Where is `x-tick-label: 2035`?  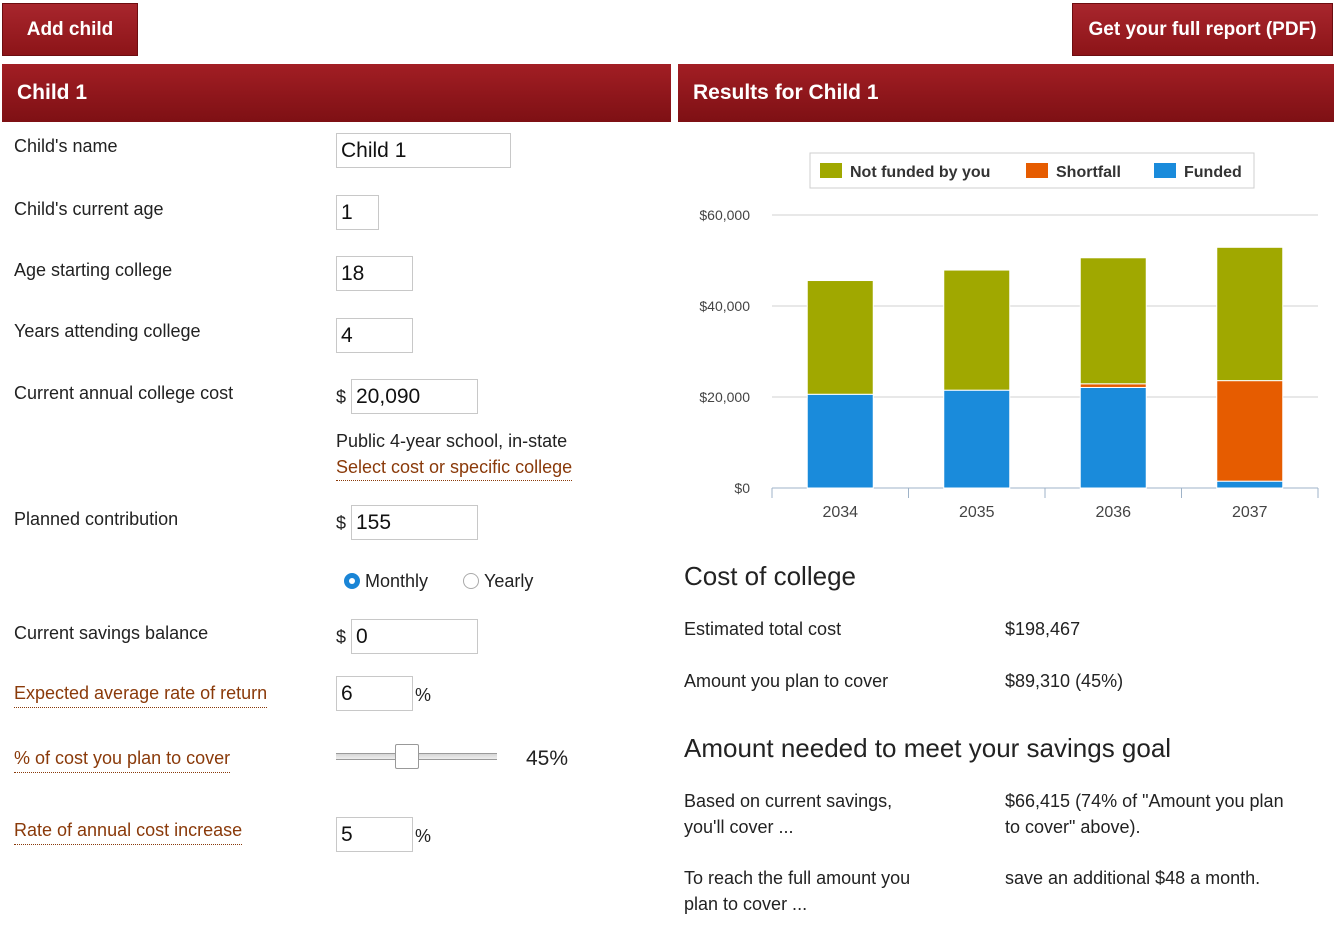
x-tick-label: 2035 is located at coordinates (977, 512).